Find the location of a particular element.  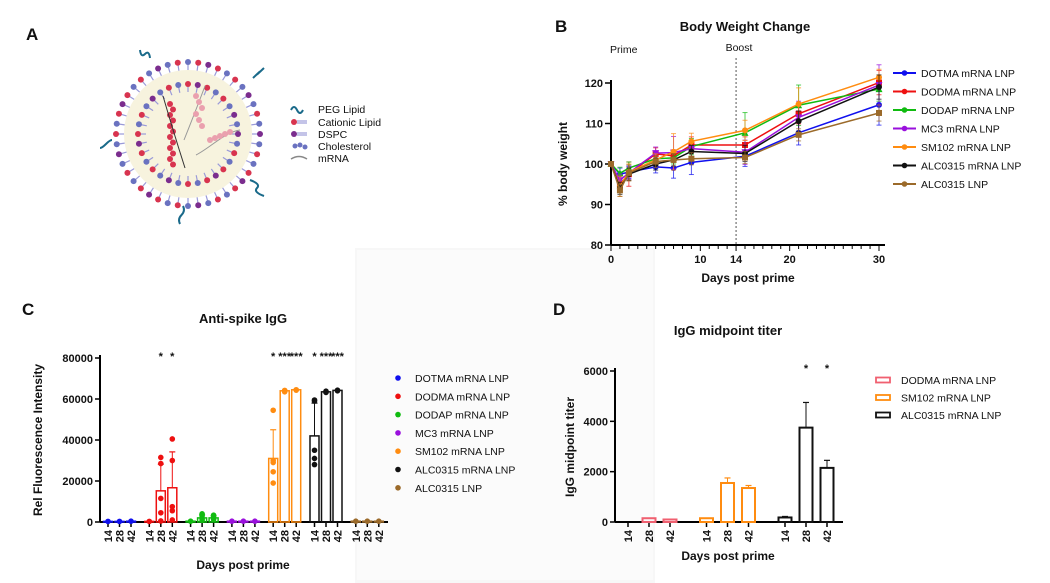

chart-title: Body Weight Change is located at coordinates (745, 26).